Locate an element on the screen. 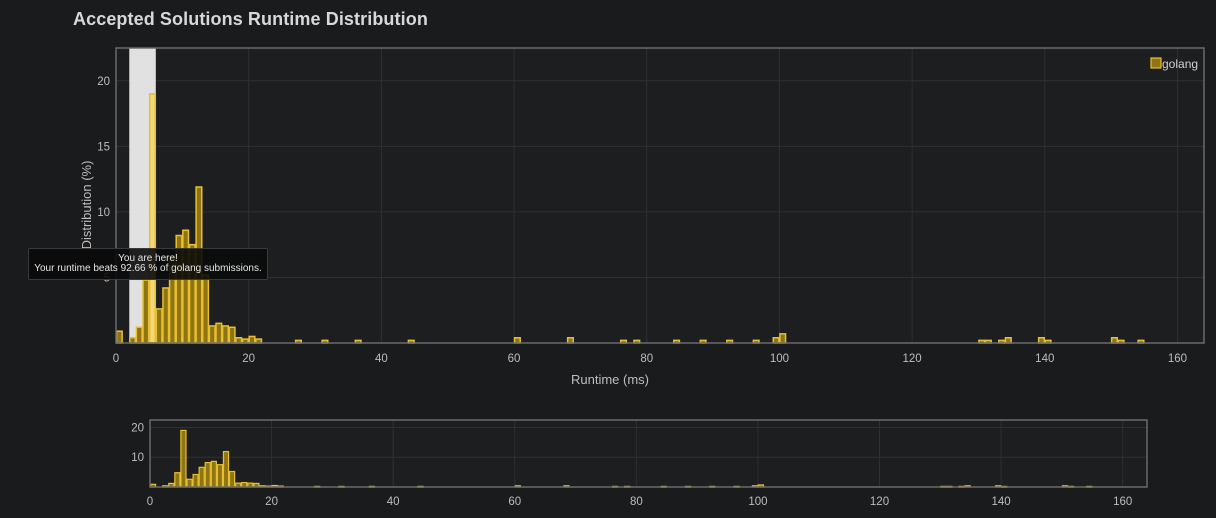 The width and height of the screenshot is (1216, 518). main-x-tick-label: 0 is located at coordinates (116, 359).